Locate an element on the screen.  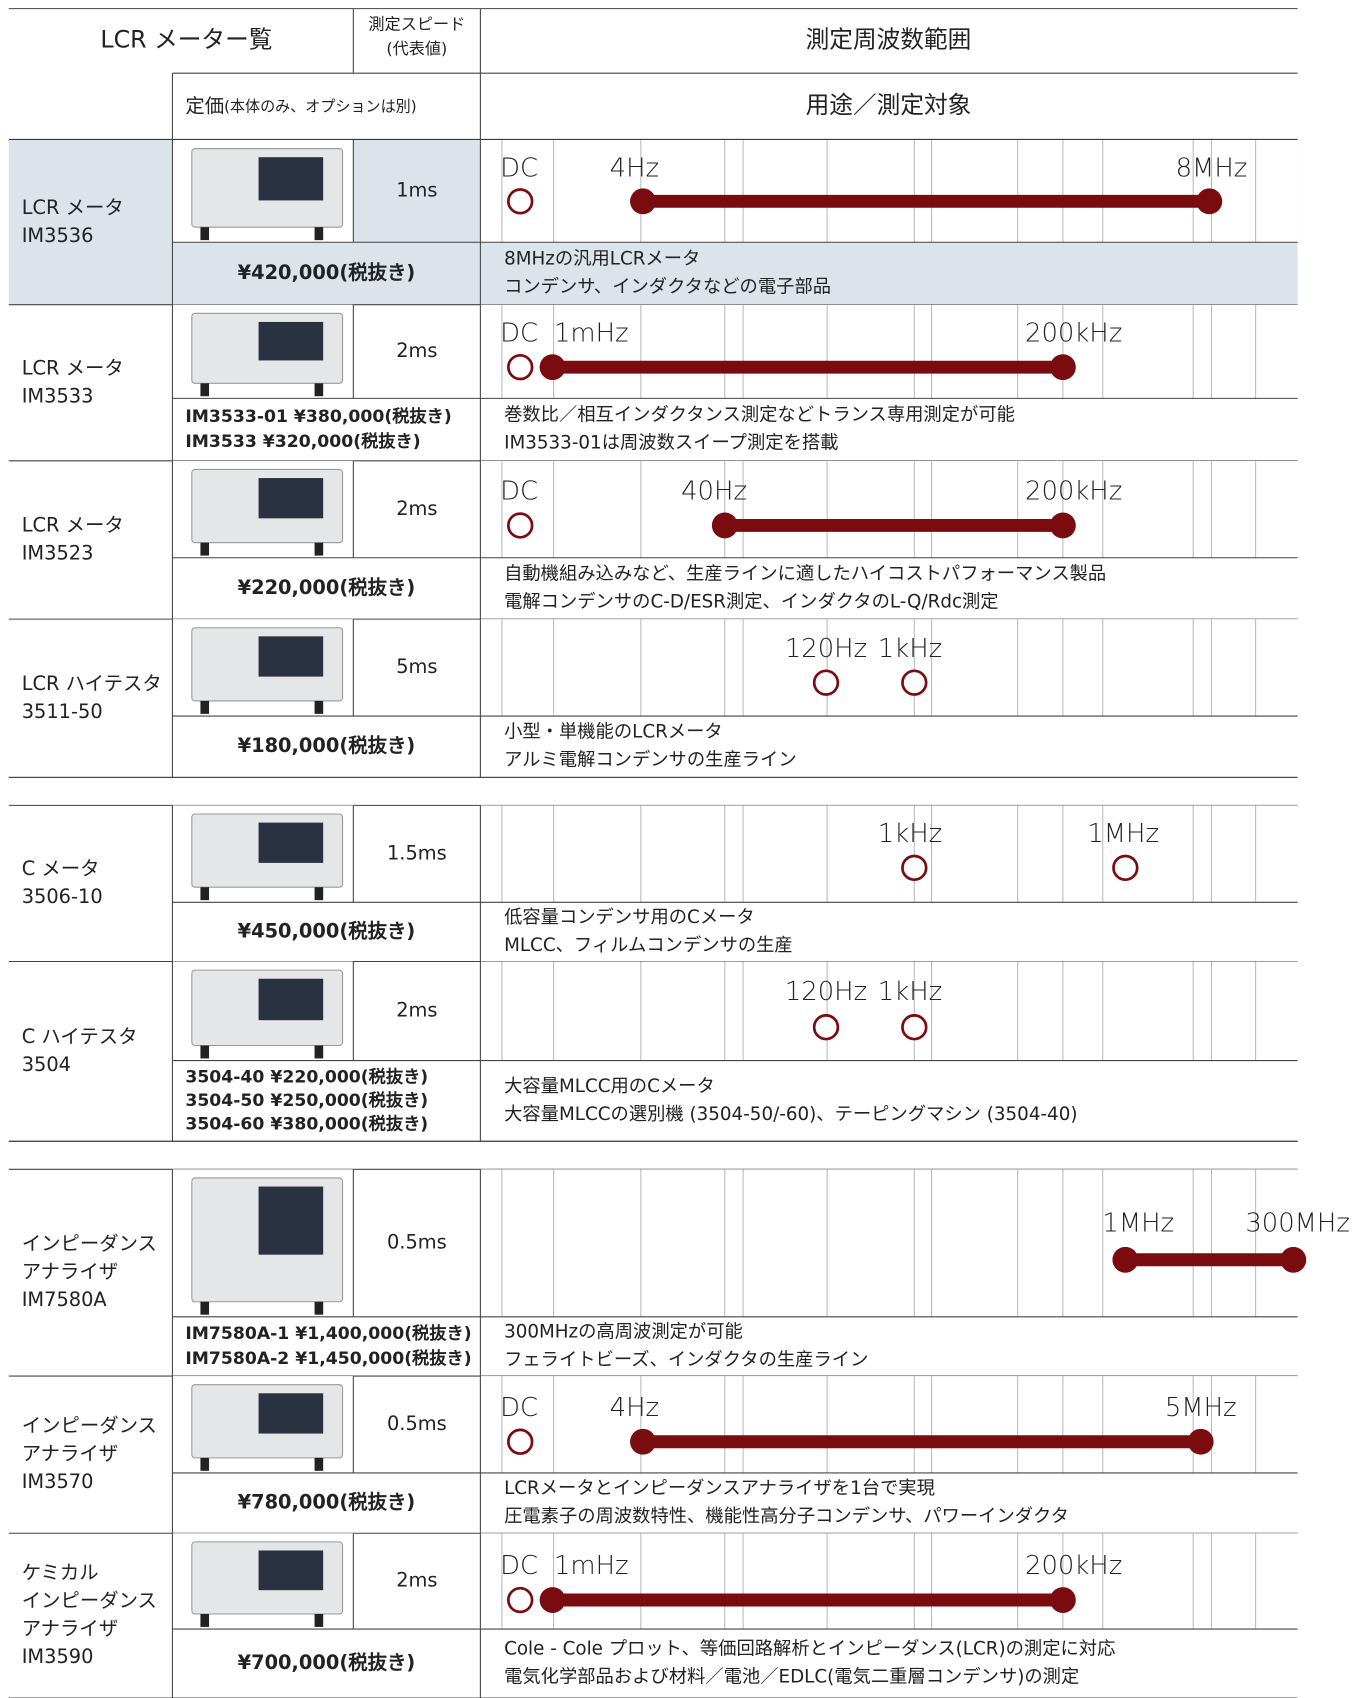
description: 電気化学部品および材料／電池／EDLC(電気二重層コンデンサ)の測定 is located at coordinates (791, 1677).